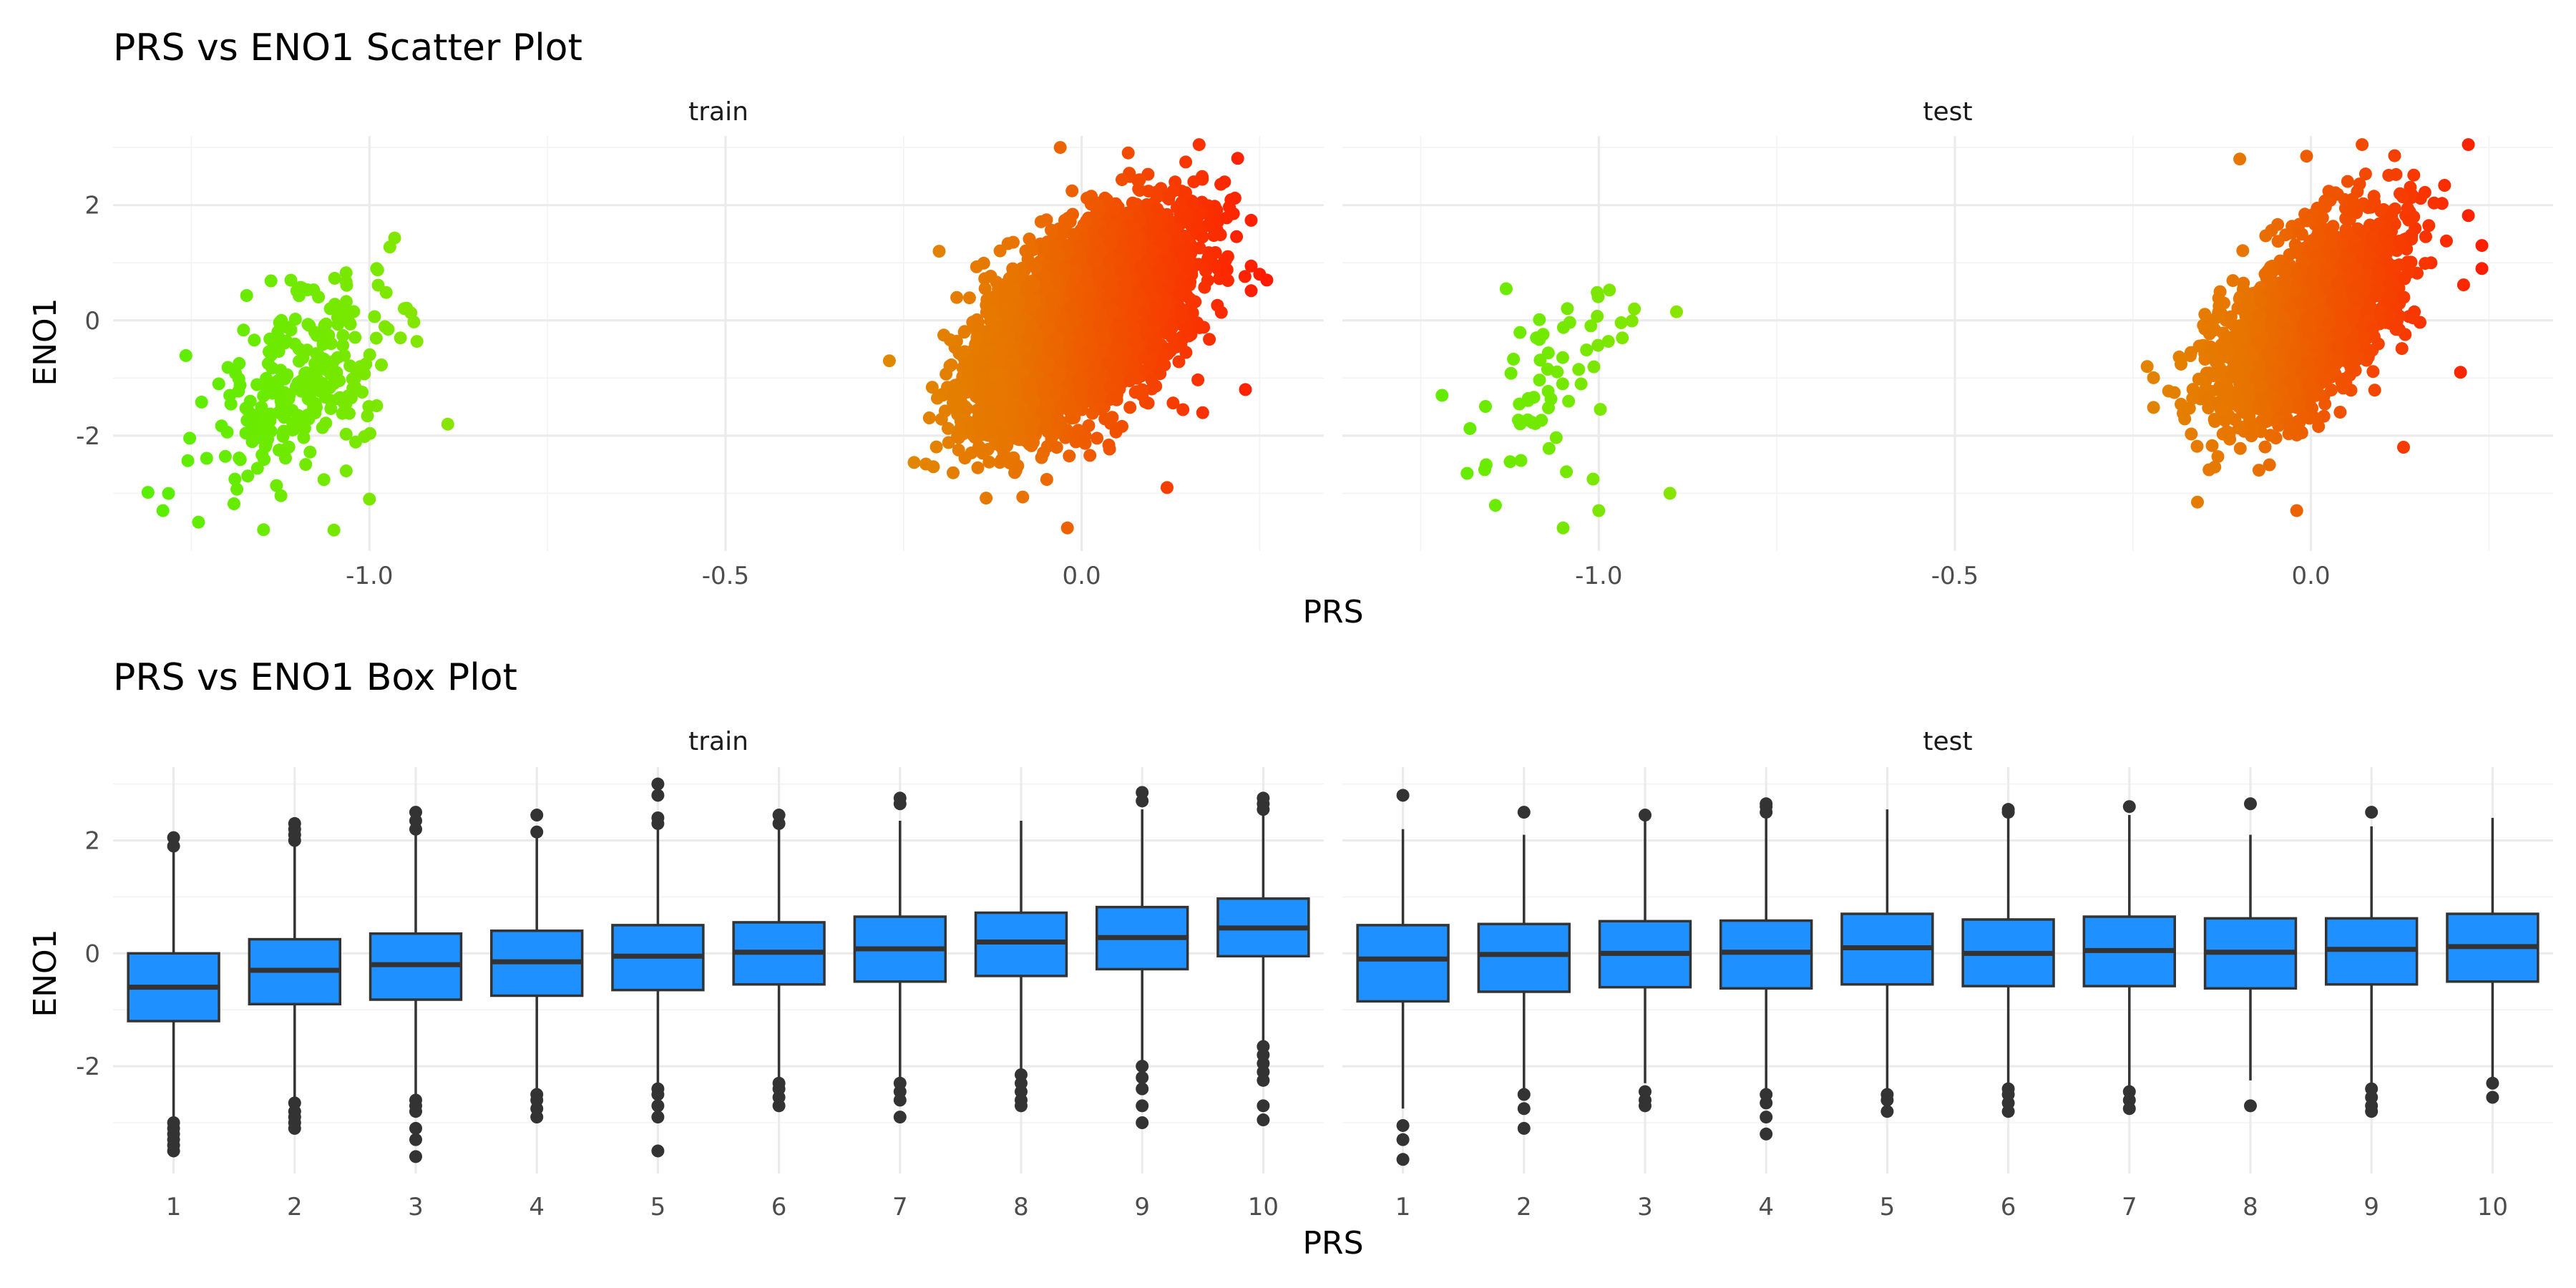 This screenshot has height=1288, width=2576. I want to click on scatter-title: PRS vs ENO1 Scatter Plot, so click(347, 48).